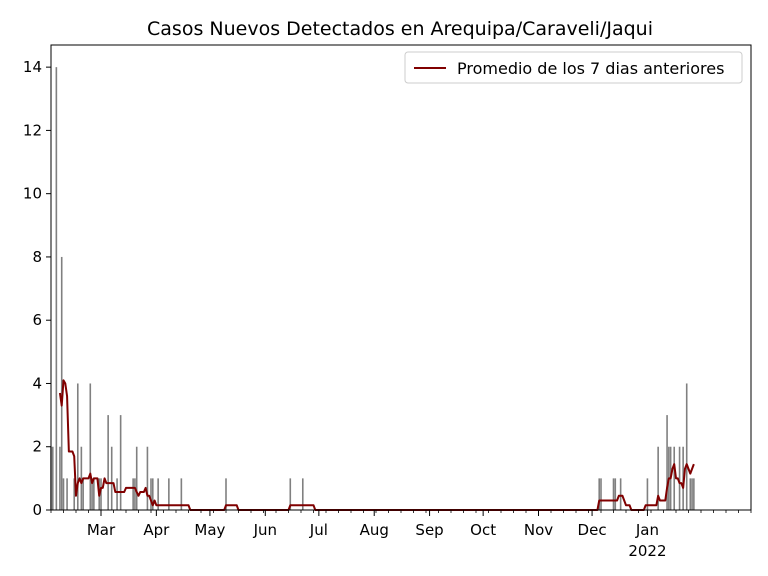 This screenshot has height=576, width=768. Describe the element at coordinates (32, 194) in the screenshot. I see `y-tick-label: 10` at that location.